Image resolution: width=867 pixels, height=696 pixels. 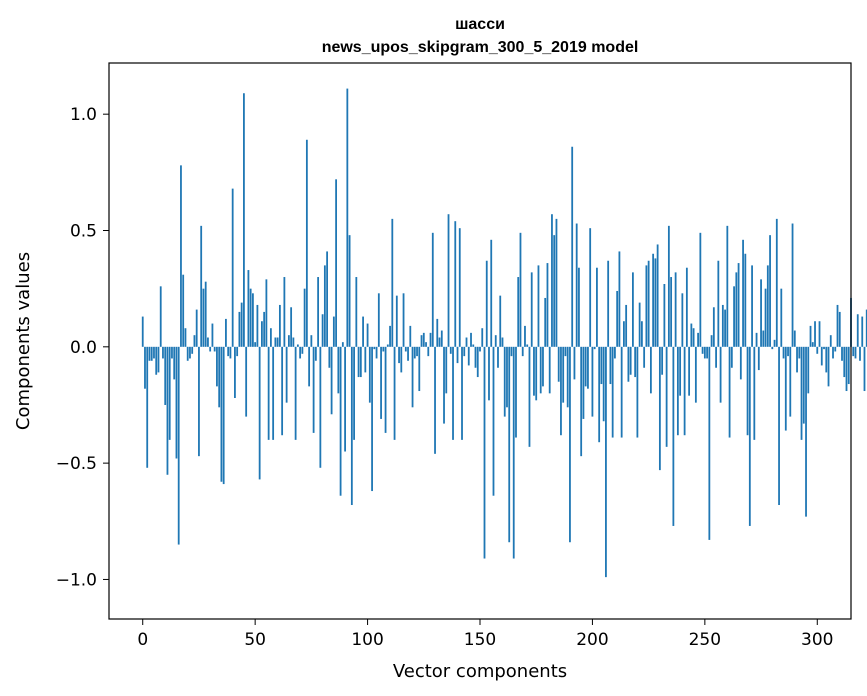 What do you see at coordinates (592, 640) in the screenshot?
I see `x-tick-label: 200` at bounding box center [592, 640].